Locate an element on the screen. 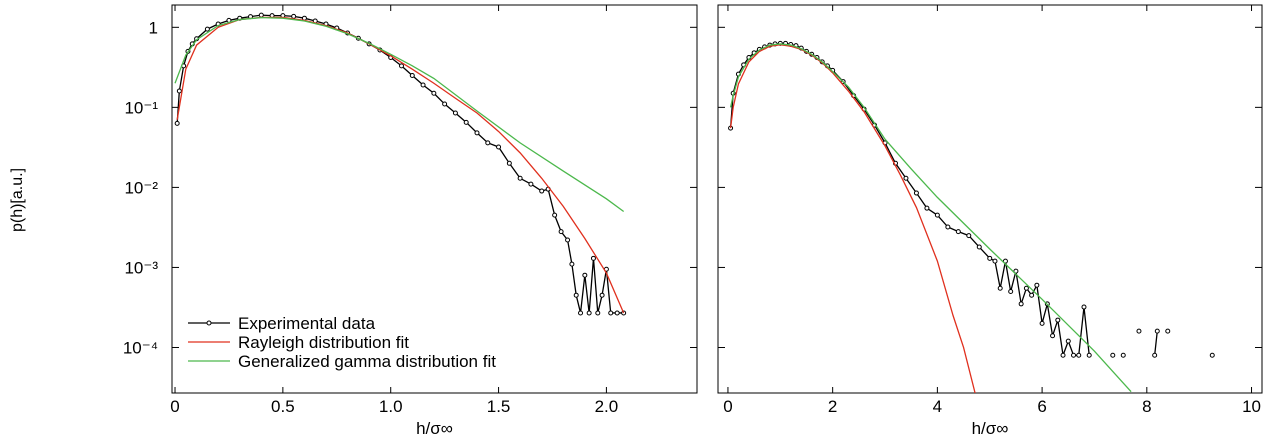  x-tick-label: 8 is located at coordinates (1146, 406).